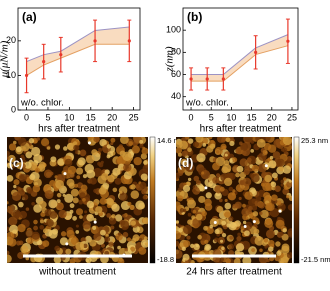 This screenshot has width=330, height=291. What do you see at coordinates (79, 59) in the screenshot?
I see `plot-frame` at bounding box center [79, 59].